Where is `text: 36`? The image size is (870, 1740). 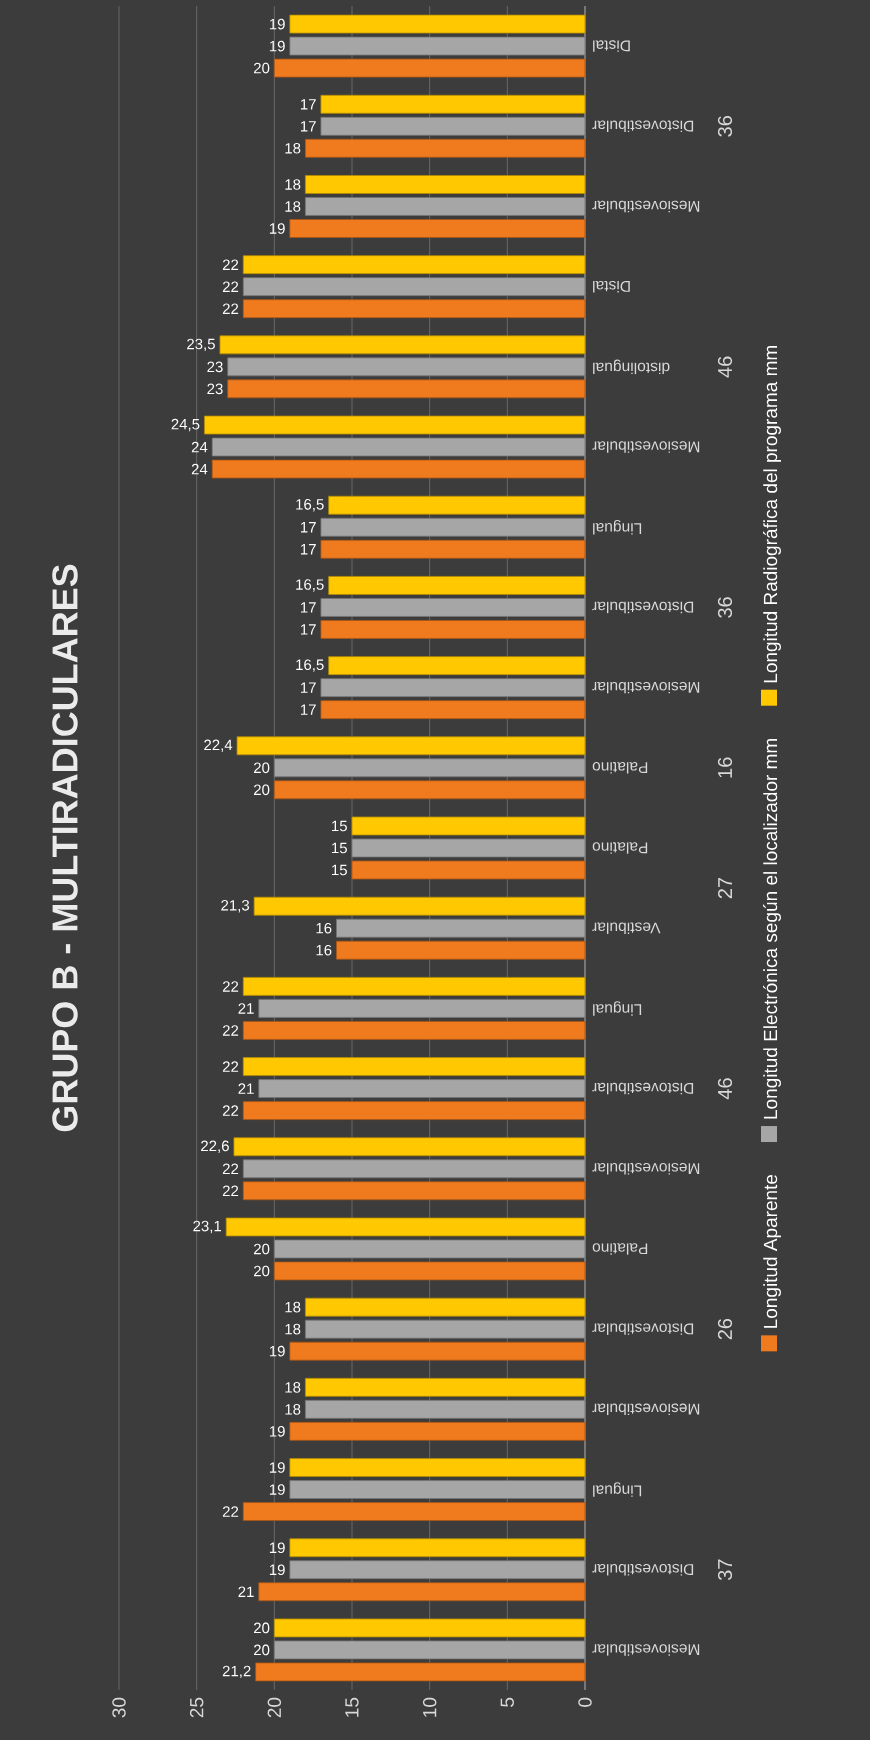 text: 36 is located at coordinates (725, 126).